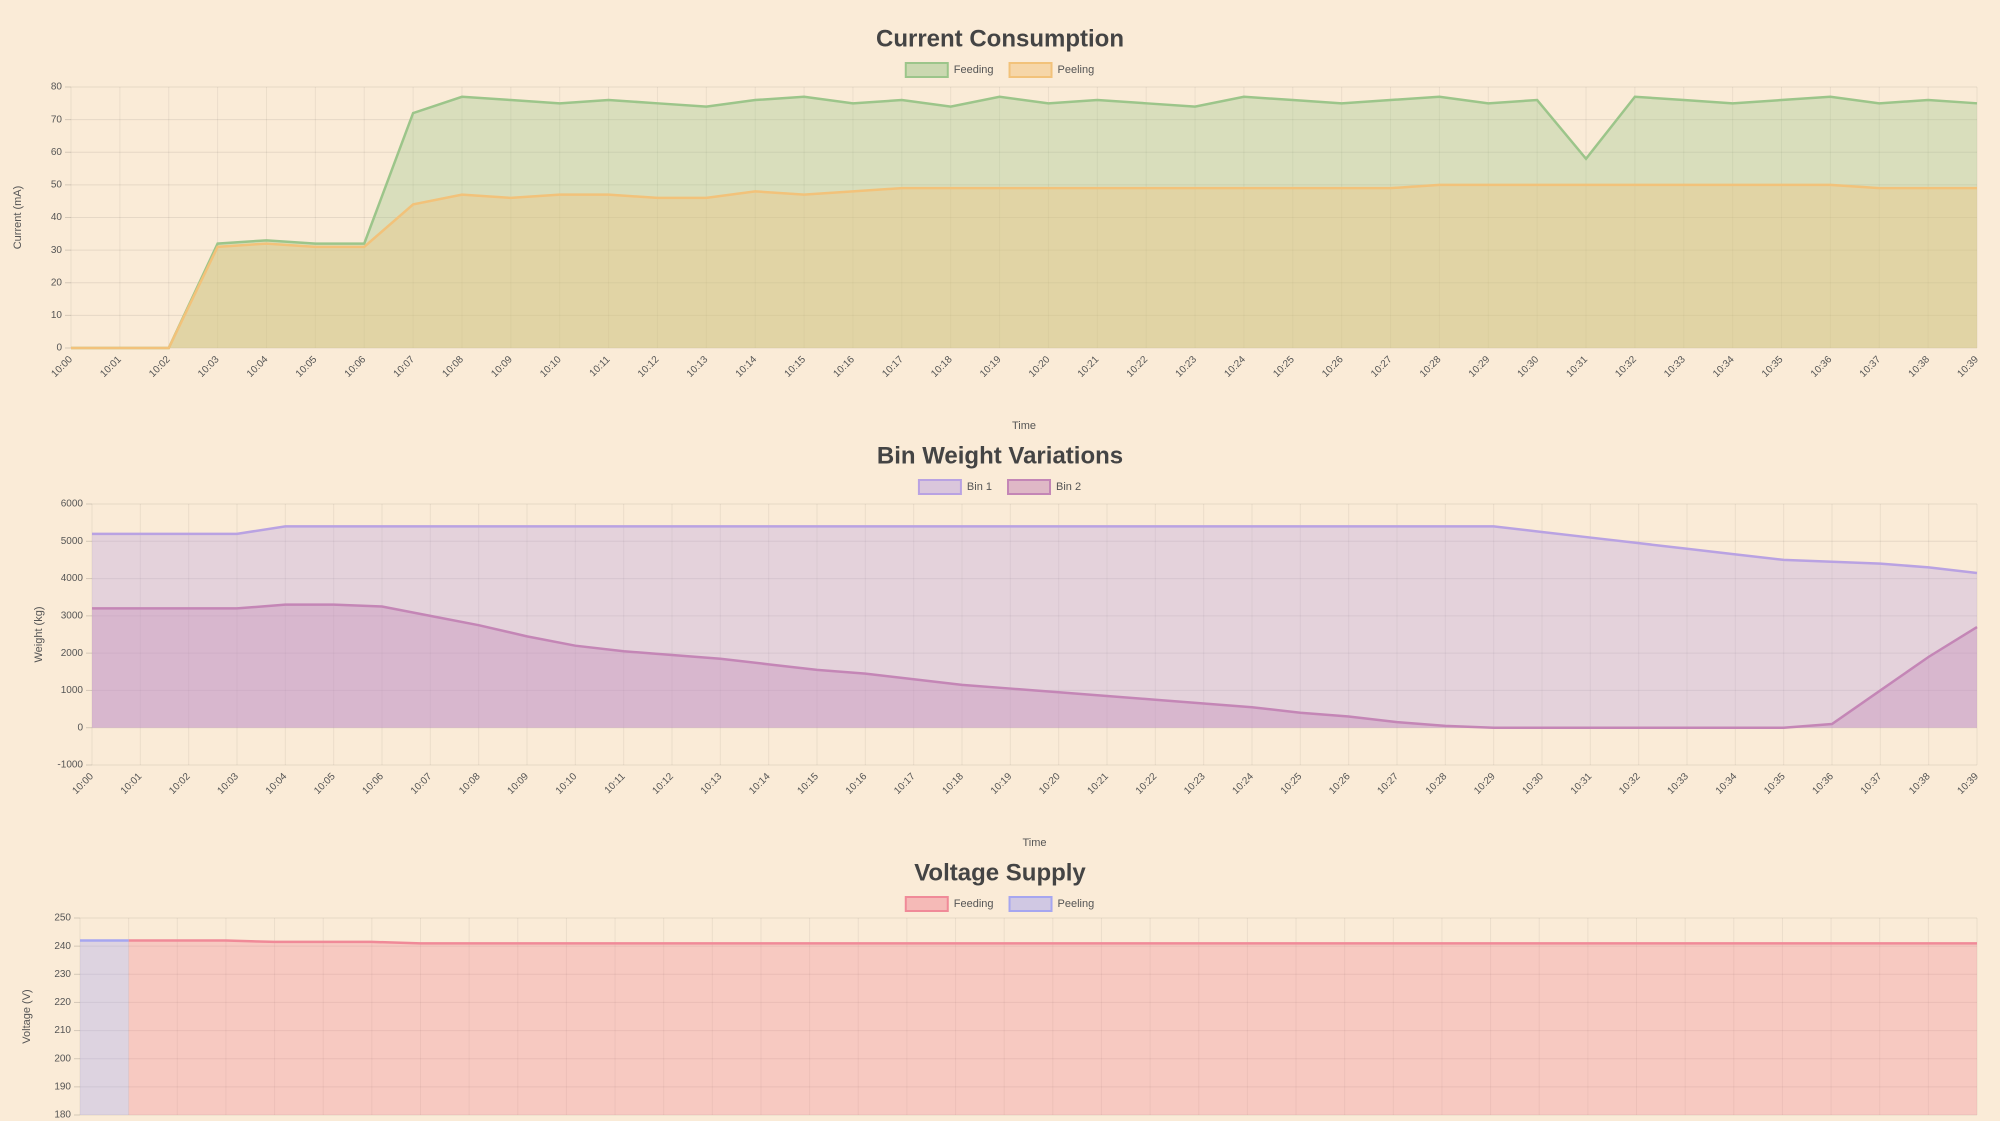  What do you see at coordinates (62, 1002) in the screenshot?
I see `y-tick-label: 220` at bounding box center [62, 1002].